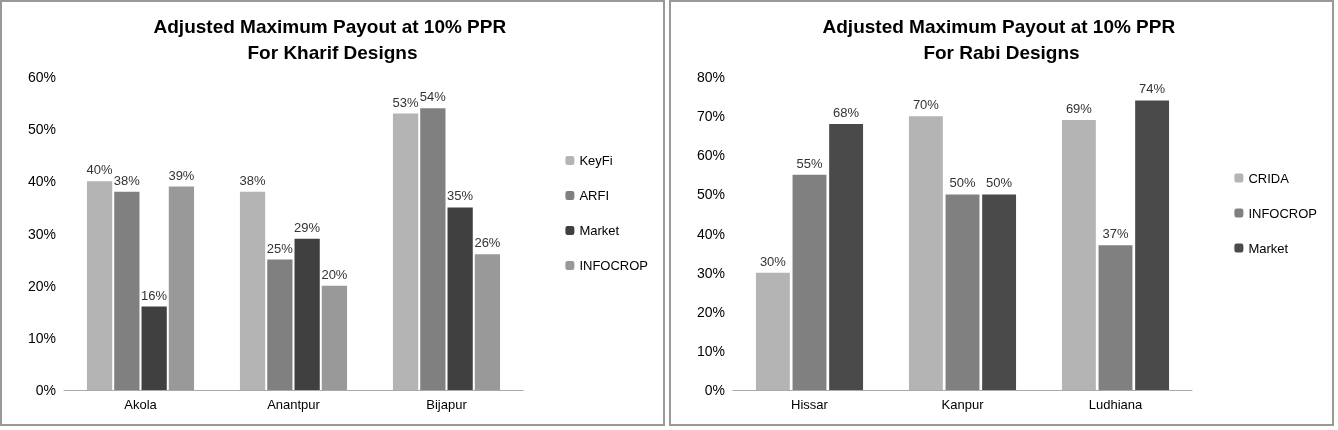 Image resolution: width=1338 pixels, height=430 pixels. I want to click on data-label: 68%, so click(846, 112).